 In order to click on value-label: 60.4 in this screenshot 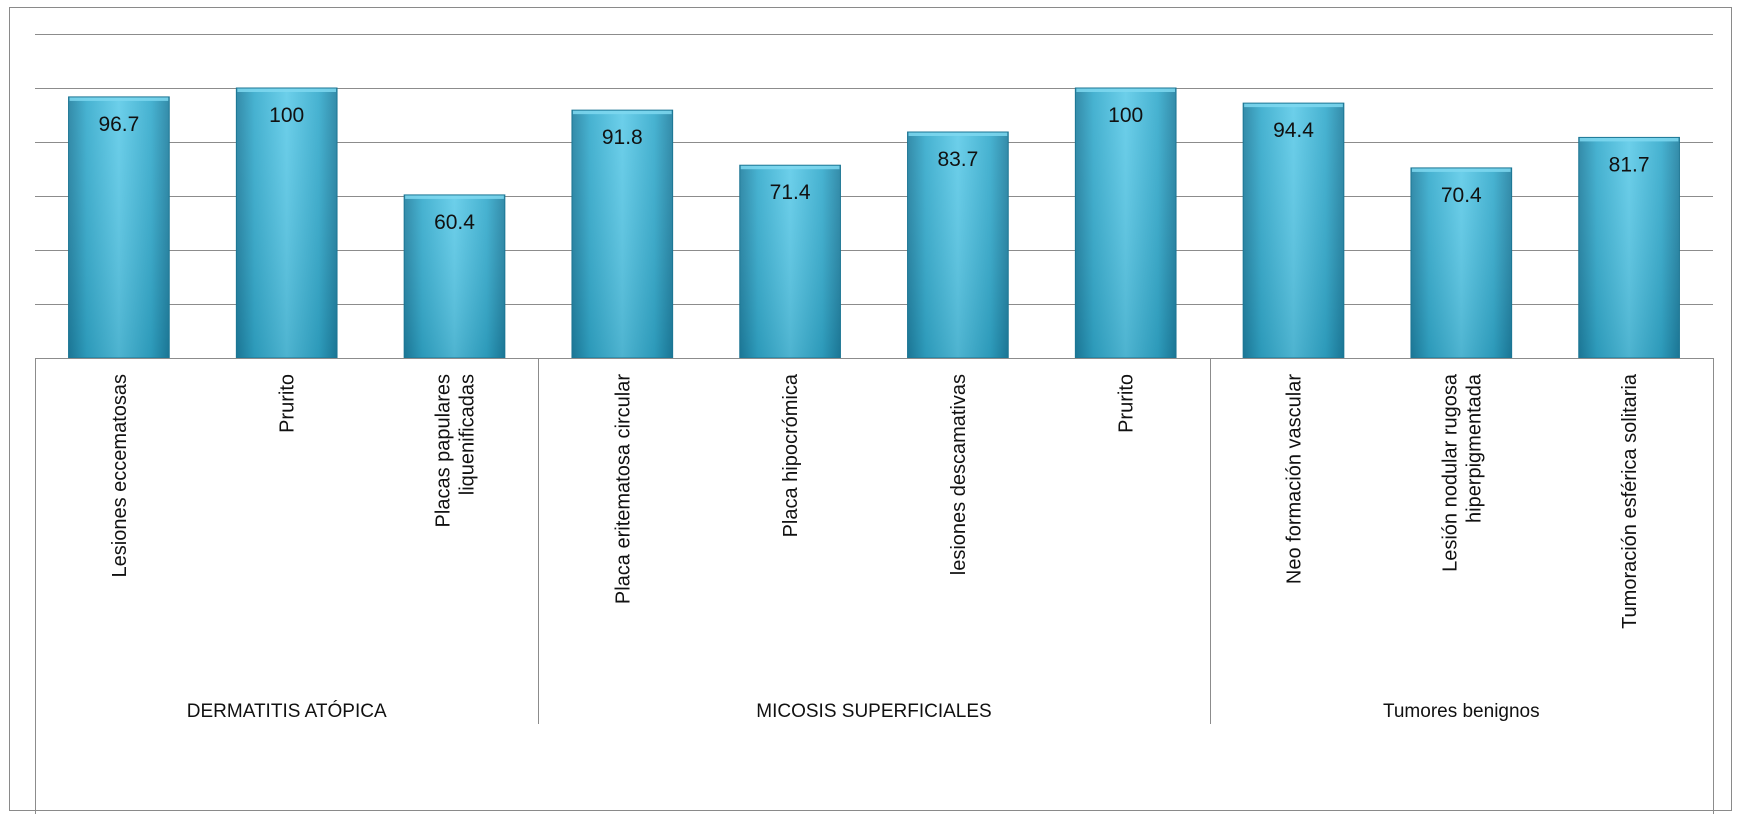, I will do `click(454, 222)`.